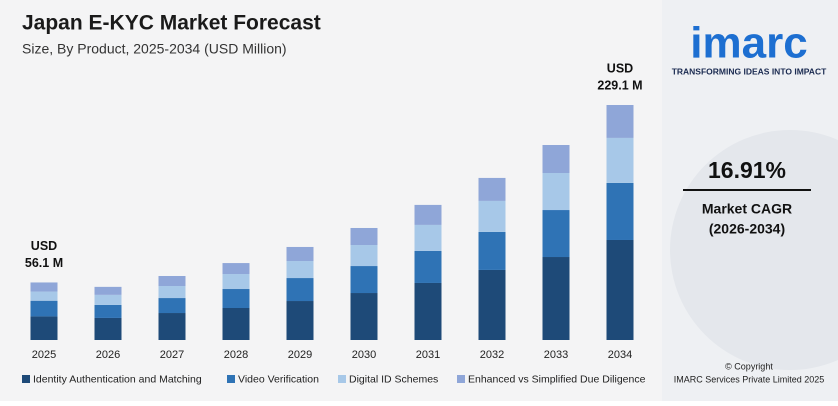  What do you see at coordinates (428, 355) in the screenshot?
I see `x-tick-label: 2031` at bounding box center [428, 355].